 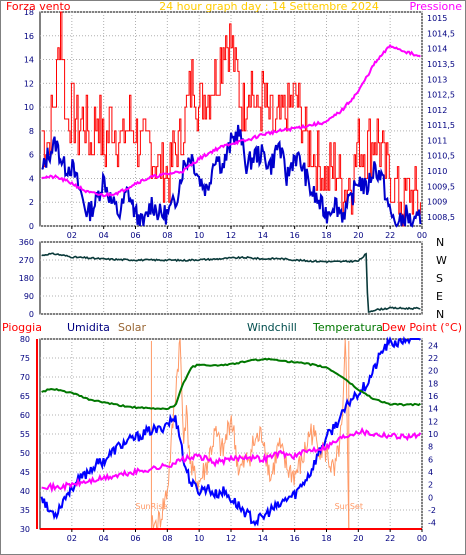 I want to click on wind-speed-tick-label: 6, so click(x=31, y=155).